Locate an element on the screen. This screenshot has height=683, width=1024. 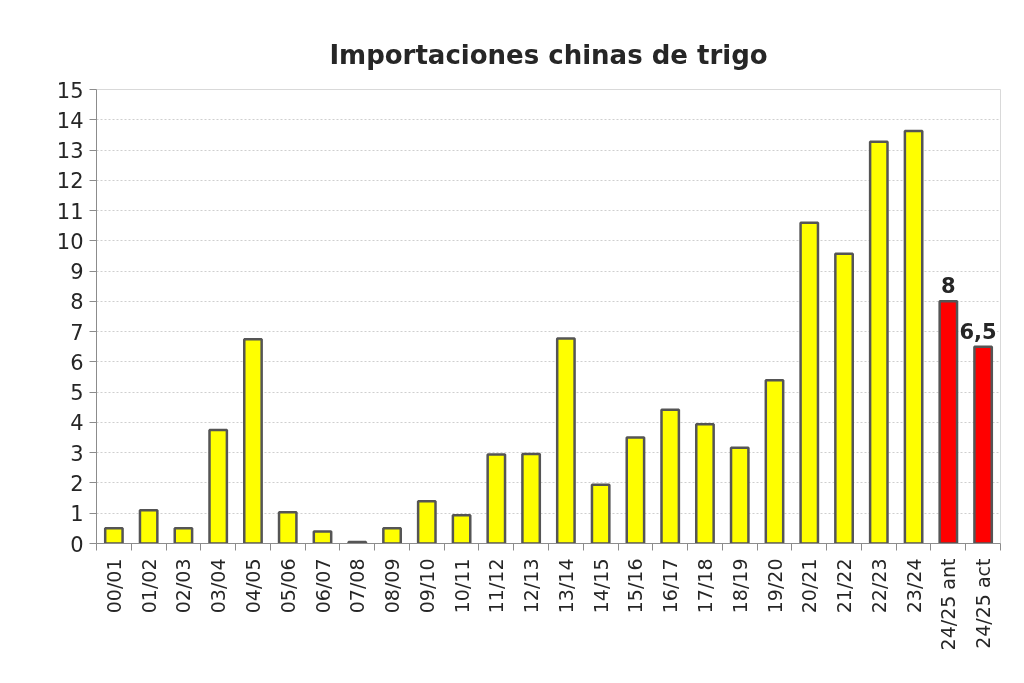
x-tick-label: 06/07 is located at coordinates (322, 586).